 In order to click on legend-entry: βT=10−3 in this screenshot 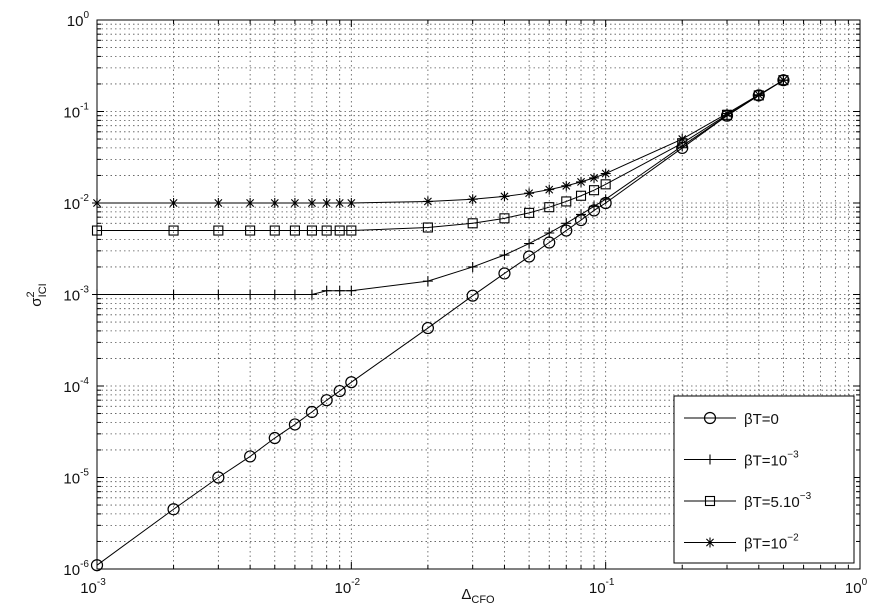, I will do `click(741, 460)`.